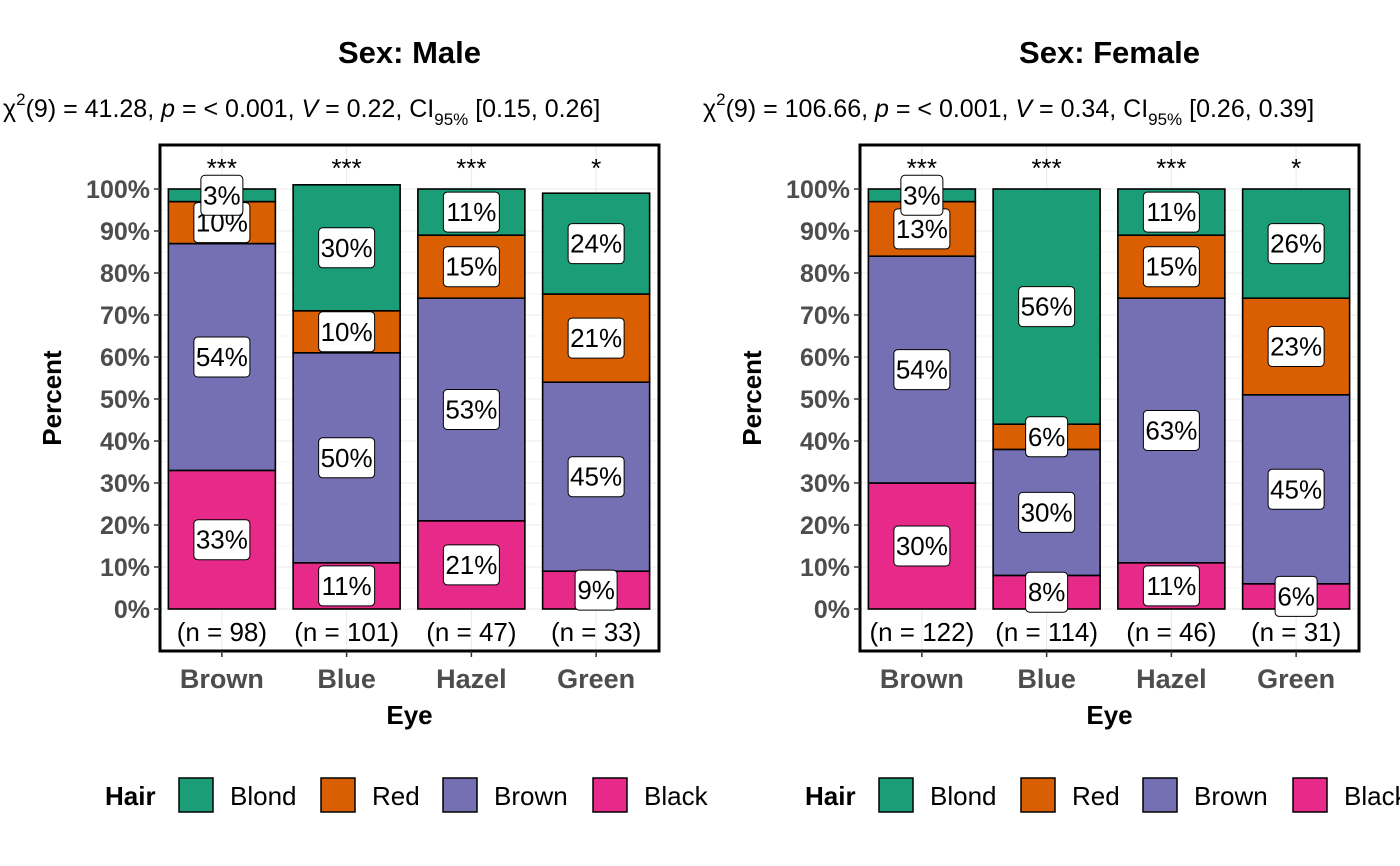  I want to click on data-label-text: 63%, so click(1171, 431).